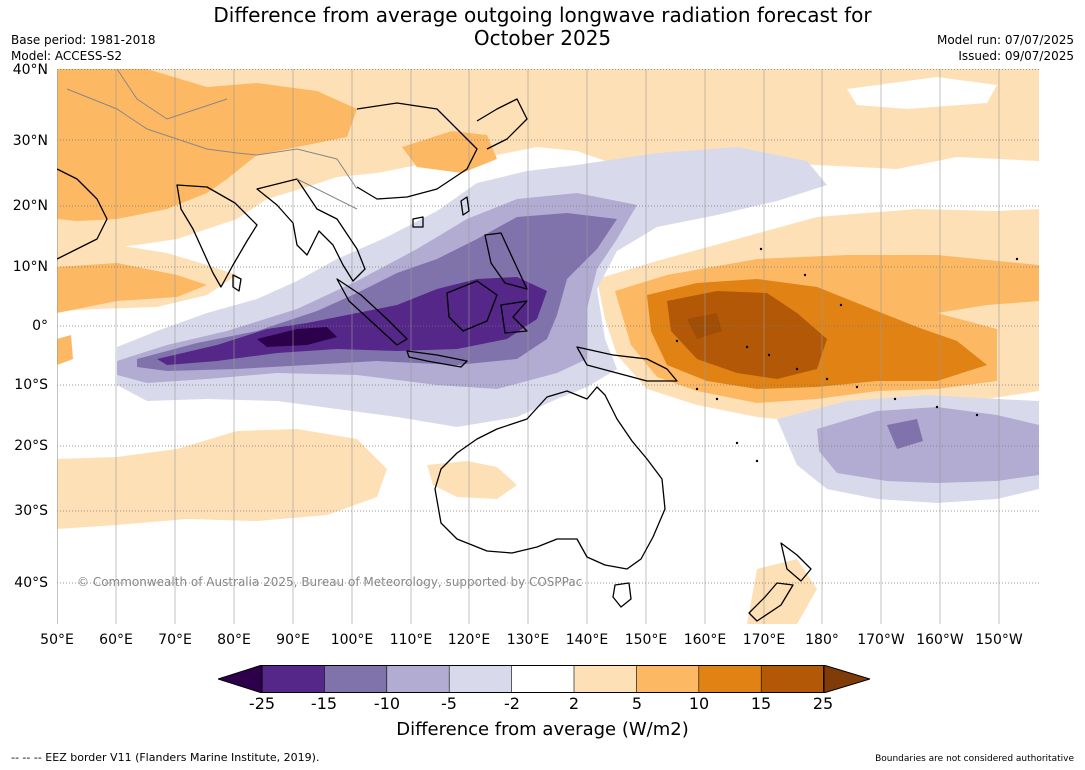  What do you see at coordinates (30, 70) in the screenshot?
I see `lat-label-40n: 40°N` at bounding box center [30, 70].